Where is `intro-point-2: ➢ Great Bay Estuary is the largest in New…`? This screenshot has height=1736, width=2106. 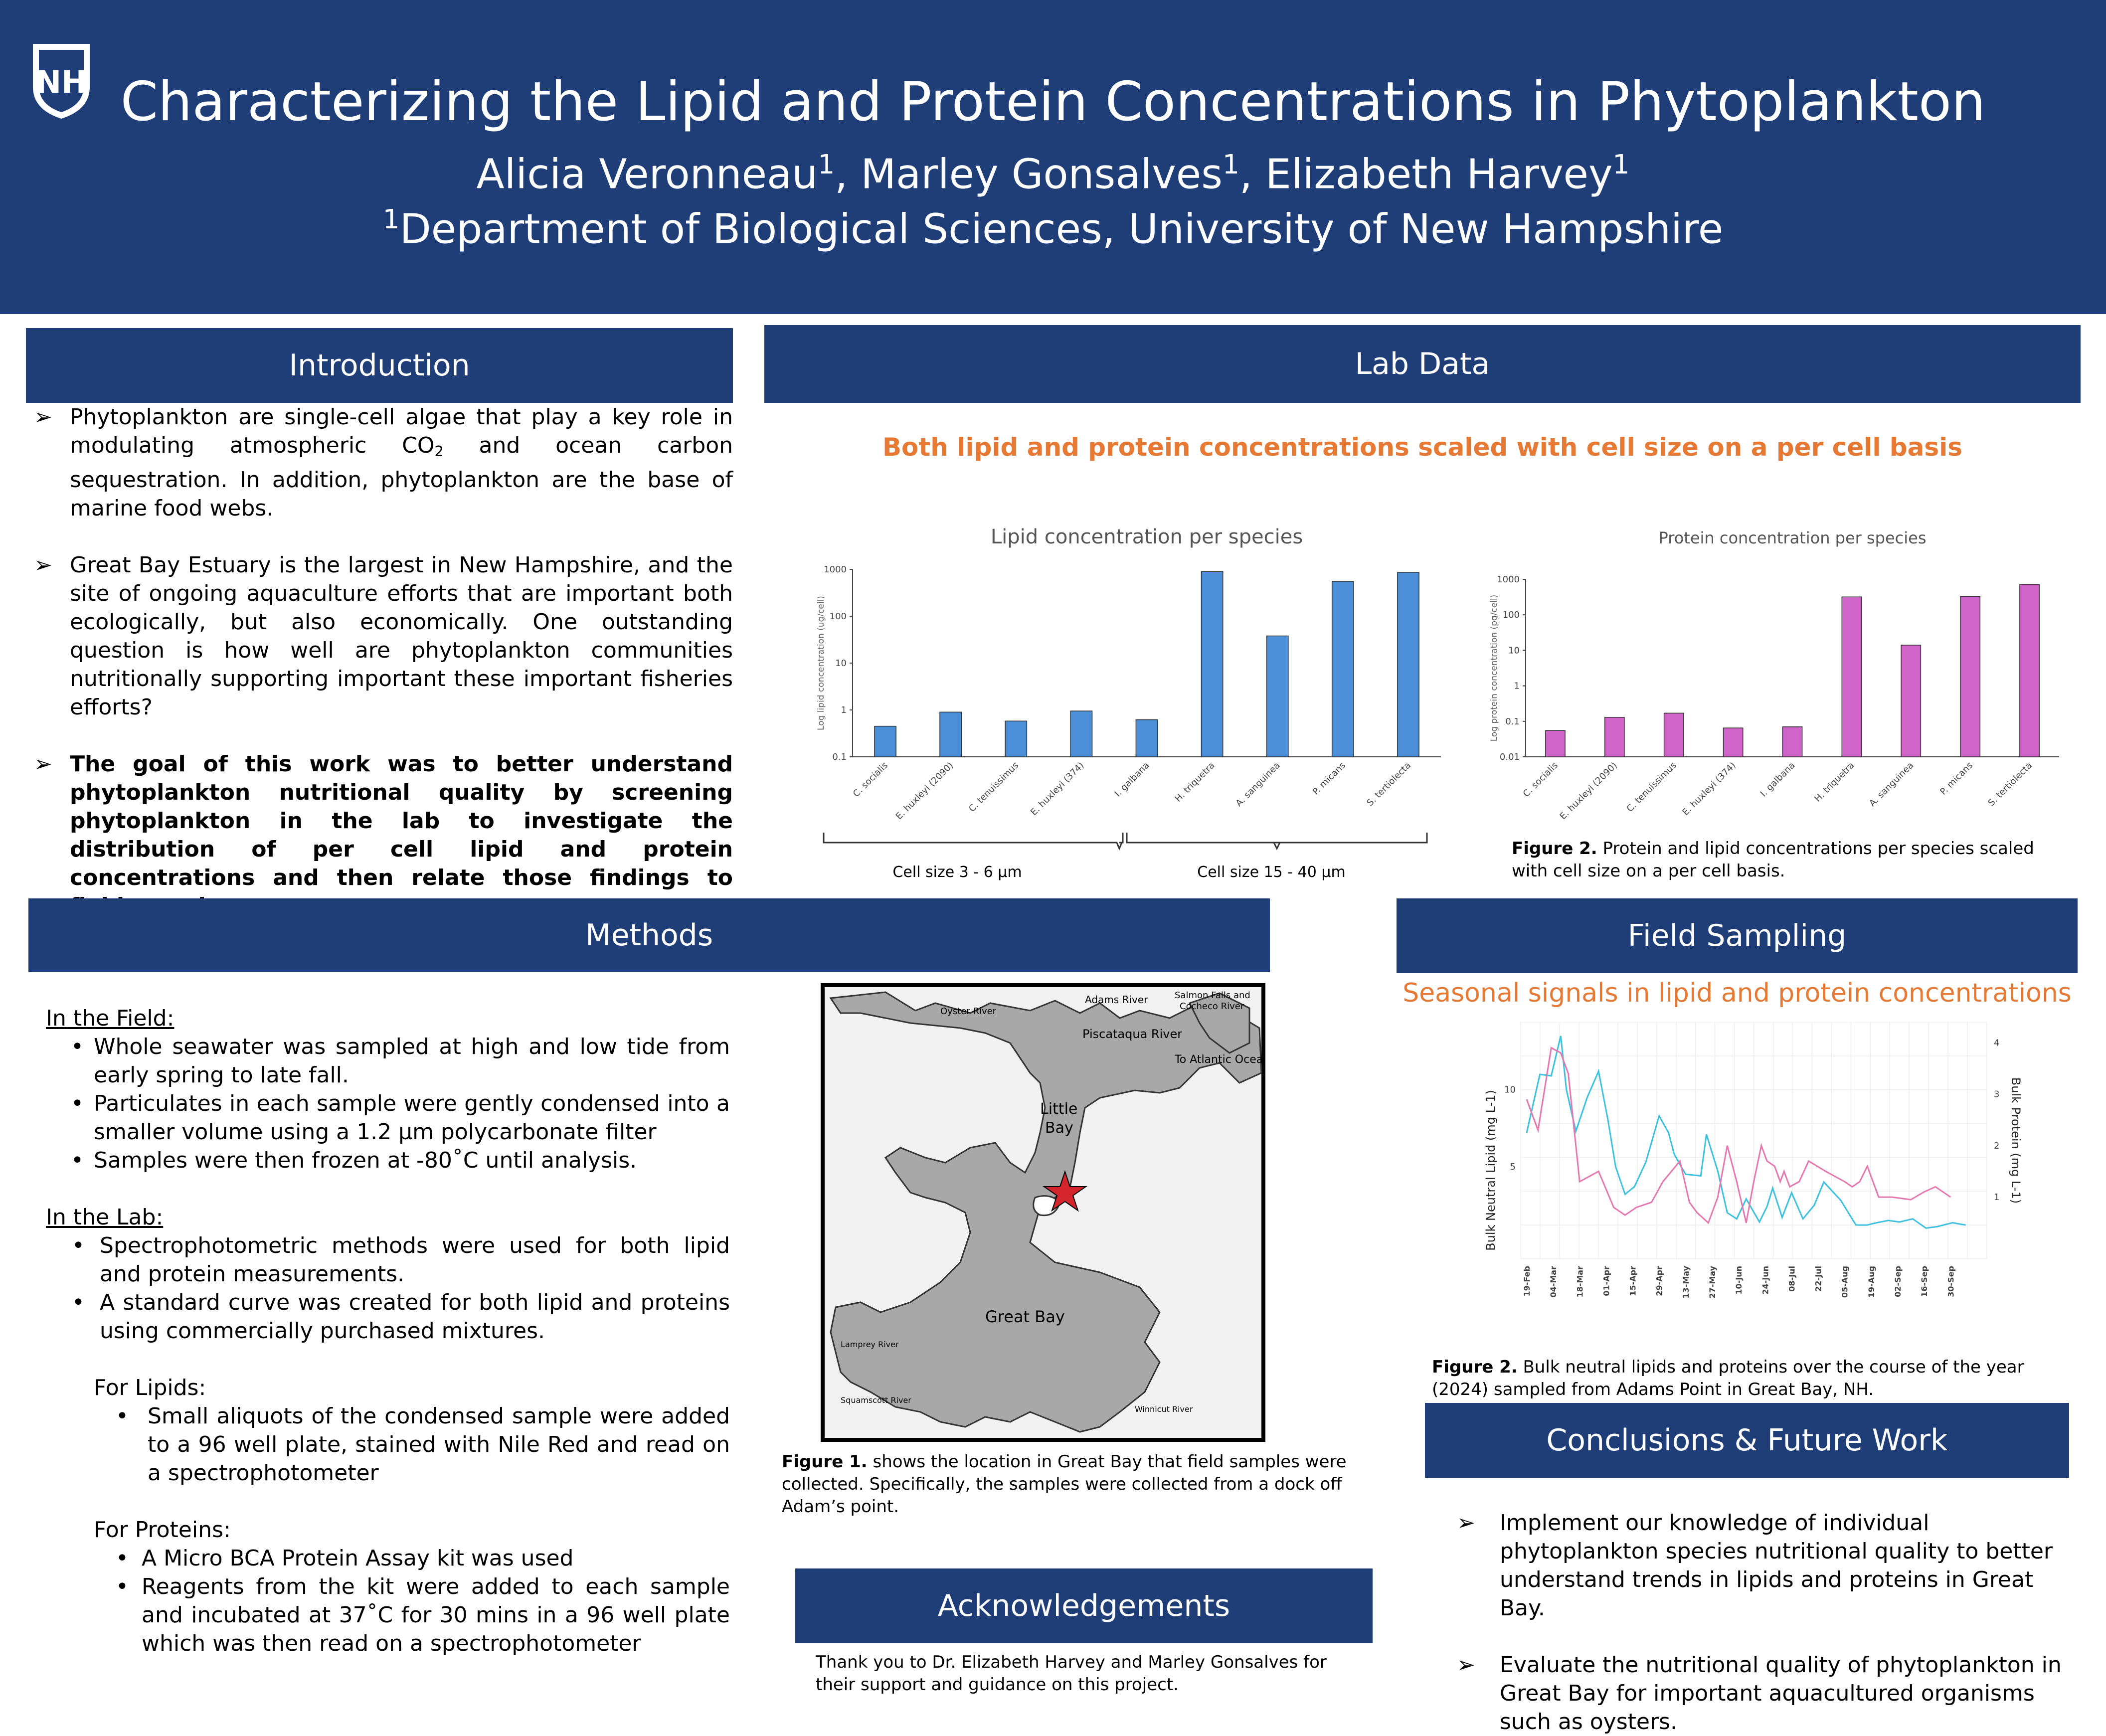 intro-point-2: ➢ Great Bay Estuary is the largest in New… is located at coordinates (379, 636).